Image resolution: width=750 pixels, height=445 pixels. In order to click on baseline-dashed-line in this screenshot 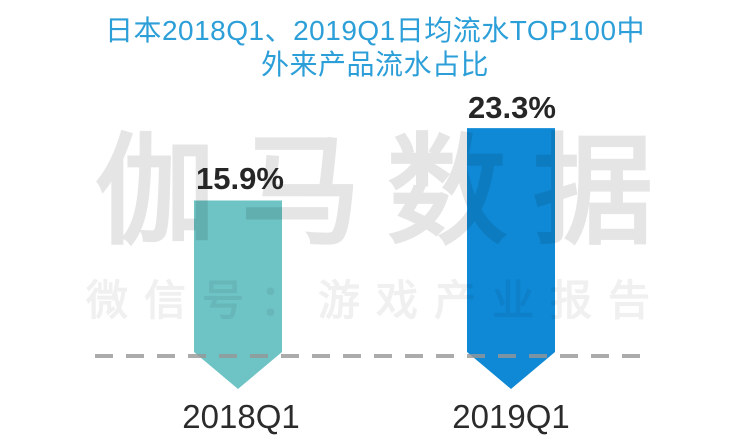, I will do `click(370, 356)`.